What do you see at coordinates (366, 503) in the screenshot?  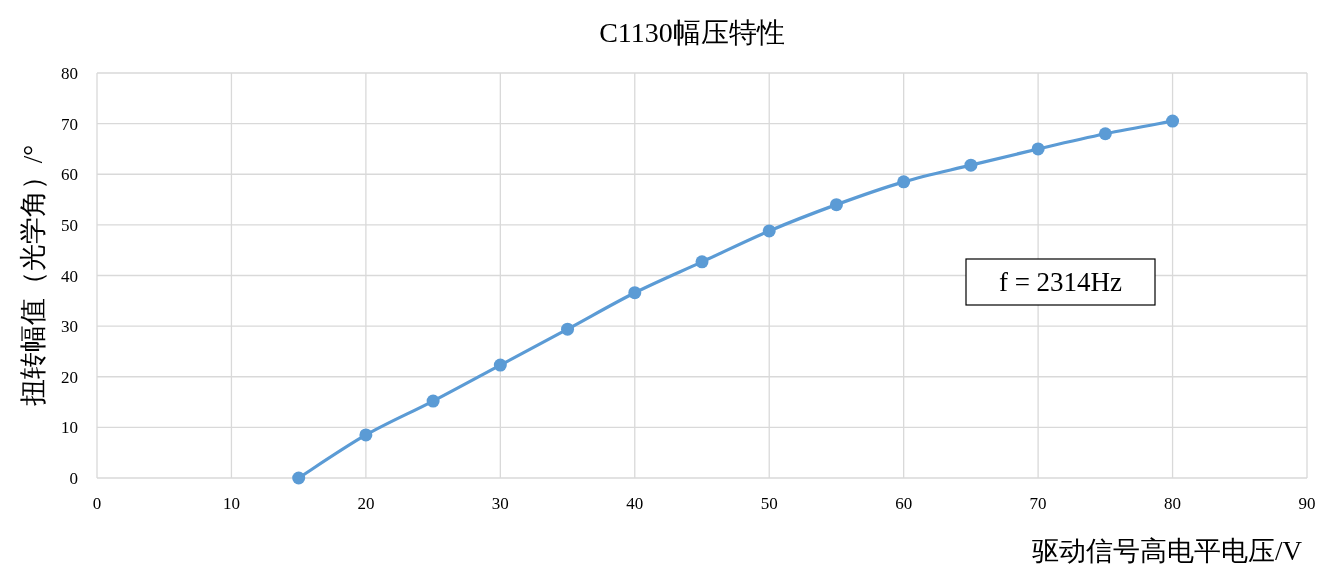 I see `x-tick-label: 20` at bounding box center [366, 503].